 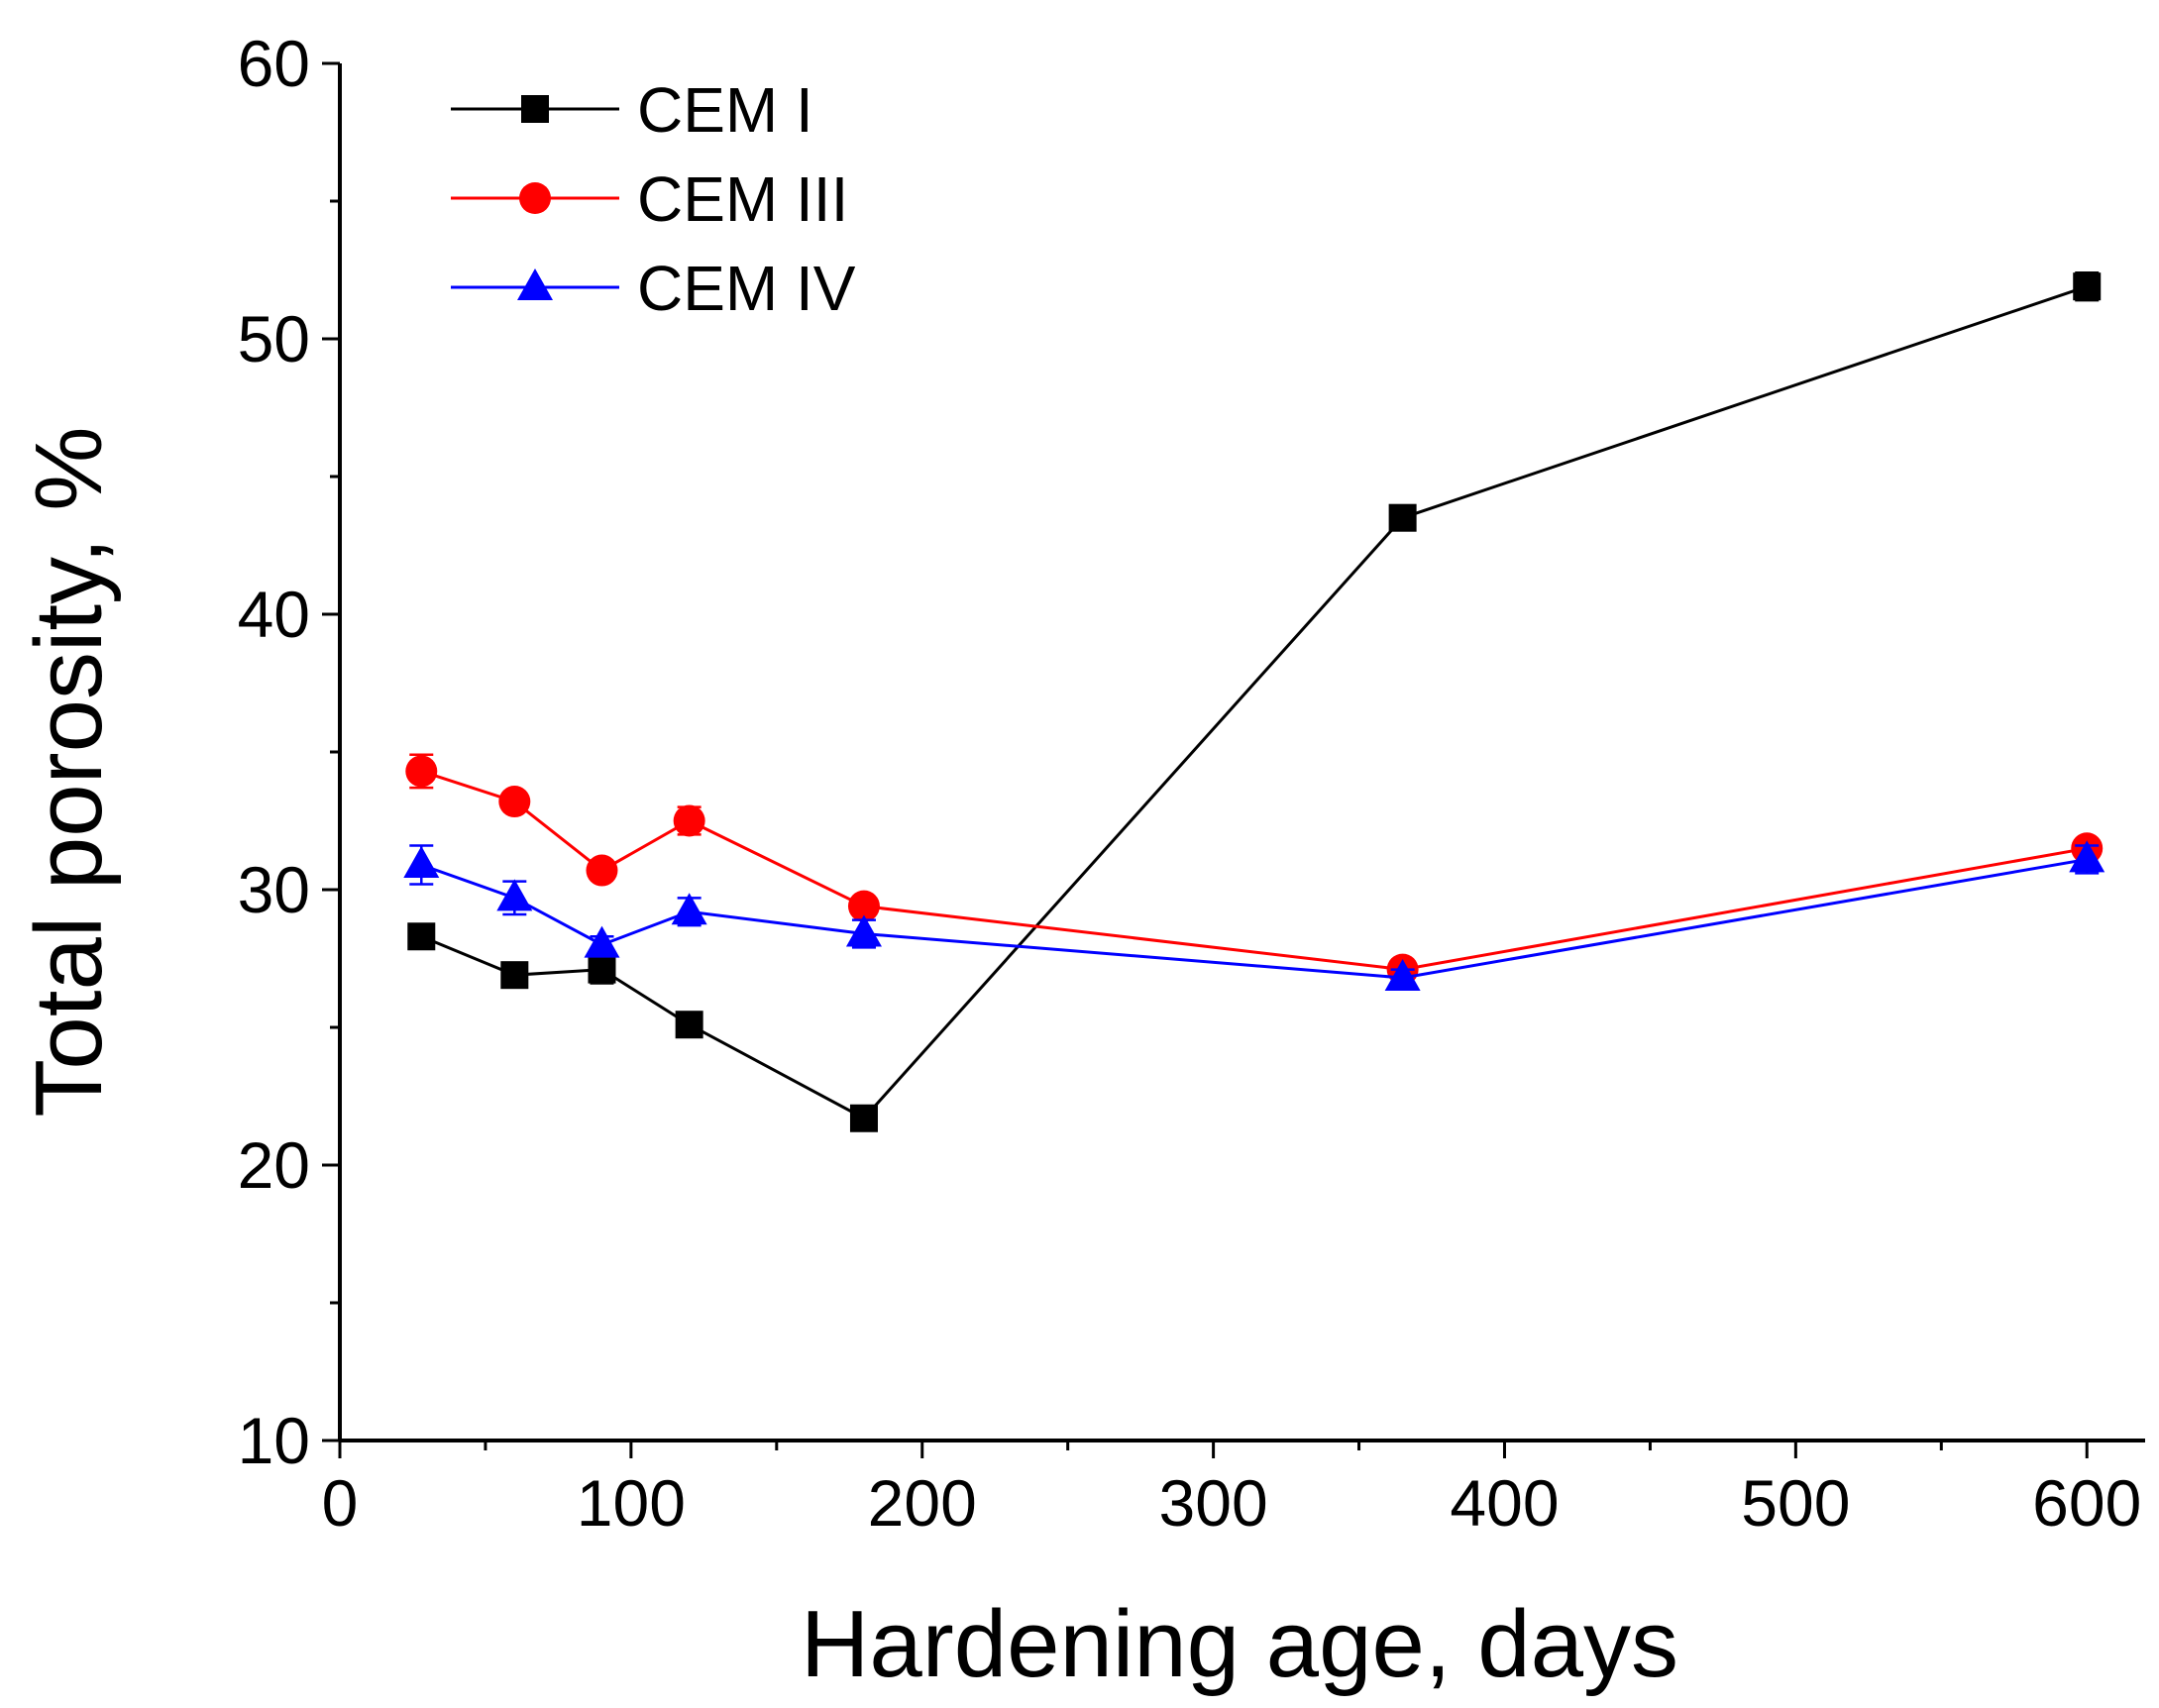 What do you see at coordinates (1795, 1503) in the screenshot?
I see `x-tick-label: 500` at bounding box center [1795, 1503].